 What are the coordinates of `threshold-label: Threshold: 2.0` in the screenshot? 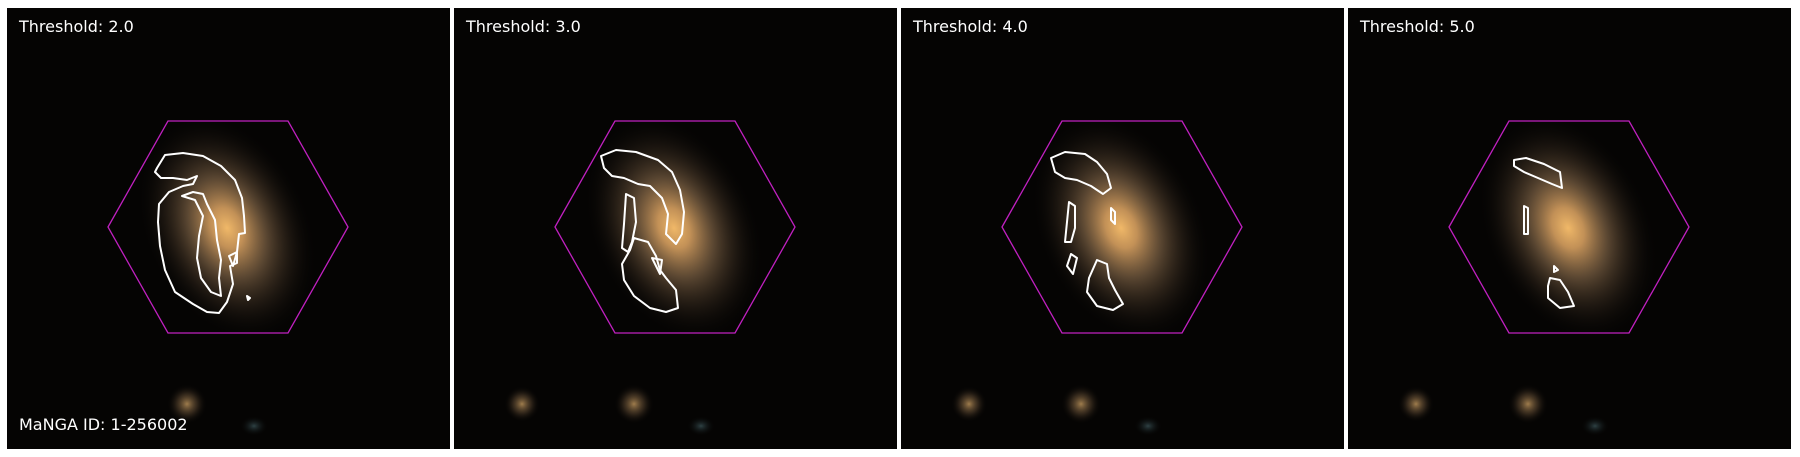 It's located at (76, 26).